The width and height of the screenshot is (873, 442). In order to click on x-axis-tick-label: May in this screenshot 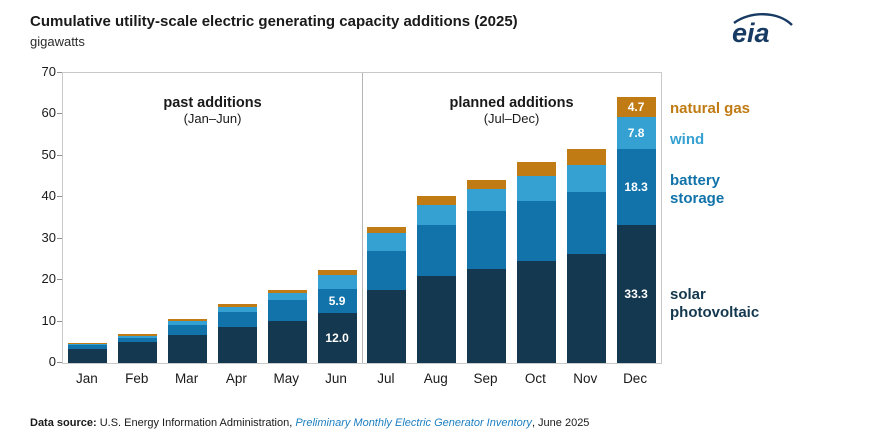, I will do `click(286, 378)`.